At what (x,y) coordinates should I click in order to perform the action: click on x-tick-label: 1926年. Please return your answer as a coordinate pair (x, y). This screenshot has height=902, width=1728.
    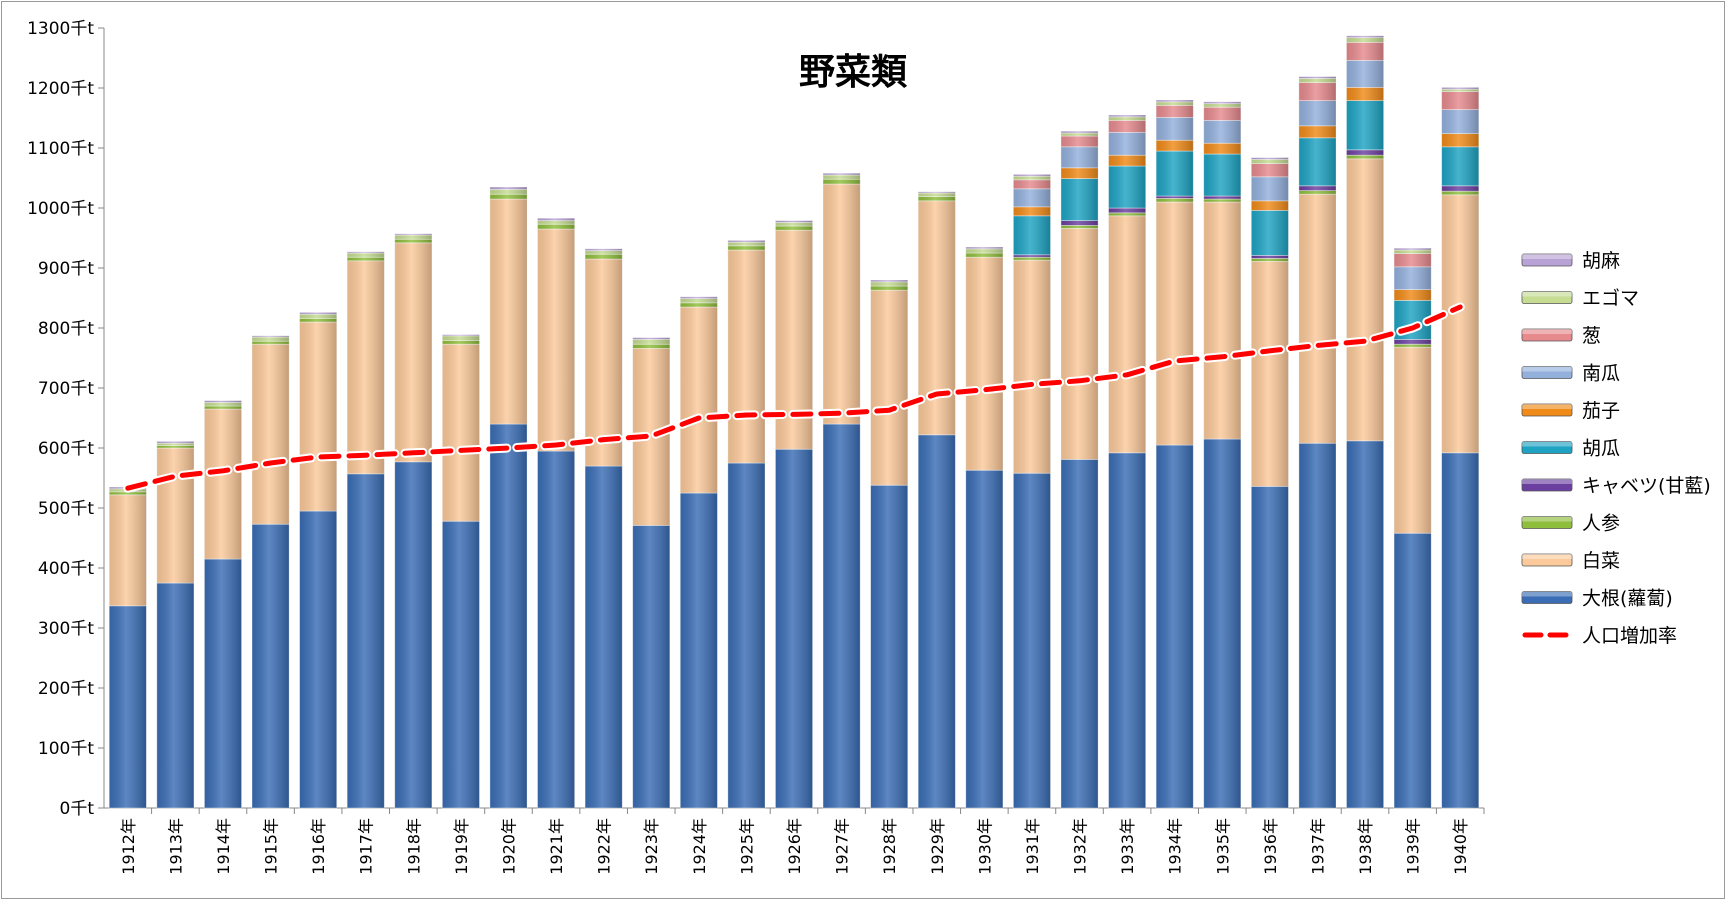
    Looking at the image, I should click on (794, 846).